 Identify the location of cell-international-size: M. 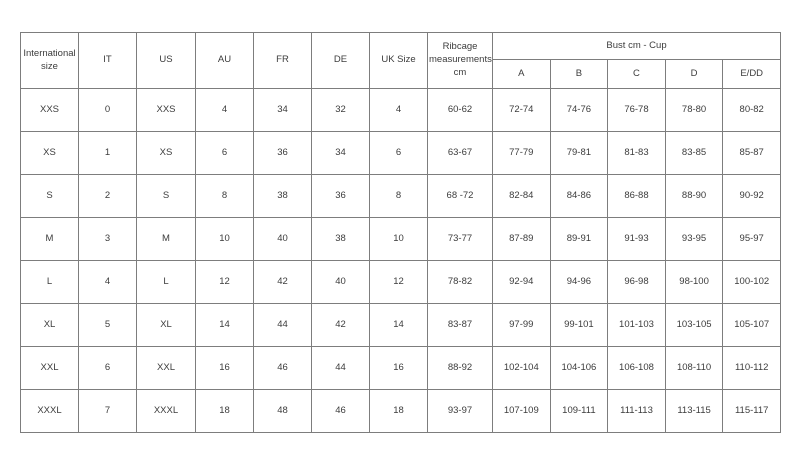
(49, 239).